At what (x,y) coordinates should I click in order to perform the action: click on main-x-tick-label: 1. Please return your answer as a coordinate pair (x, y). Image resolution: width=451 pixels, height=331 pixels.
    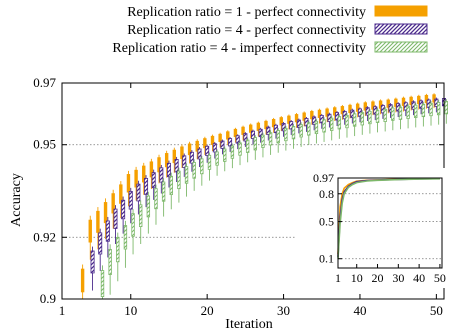
    Looking at the image, I should click on (62, 310).